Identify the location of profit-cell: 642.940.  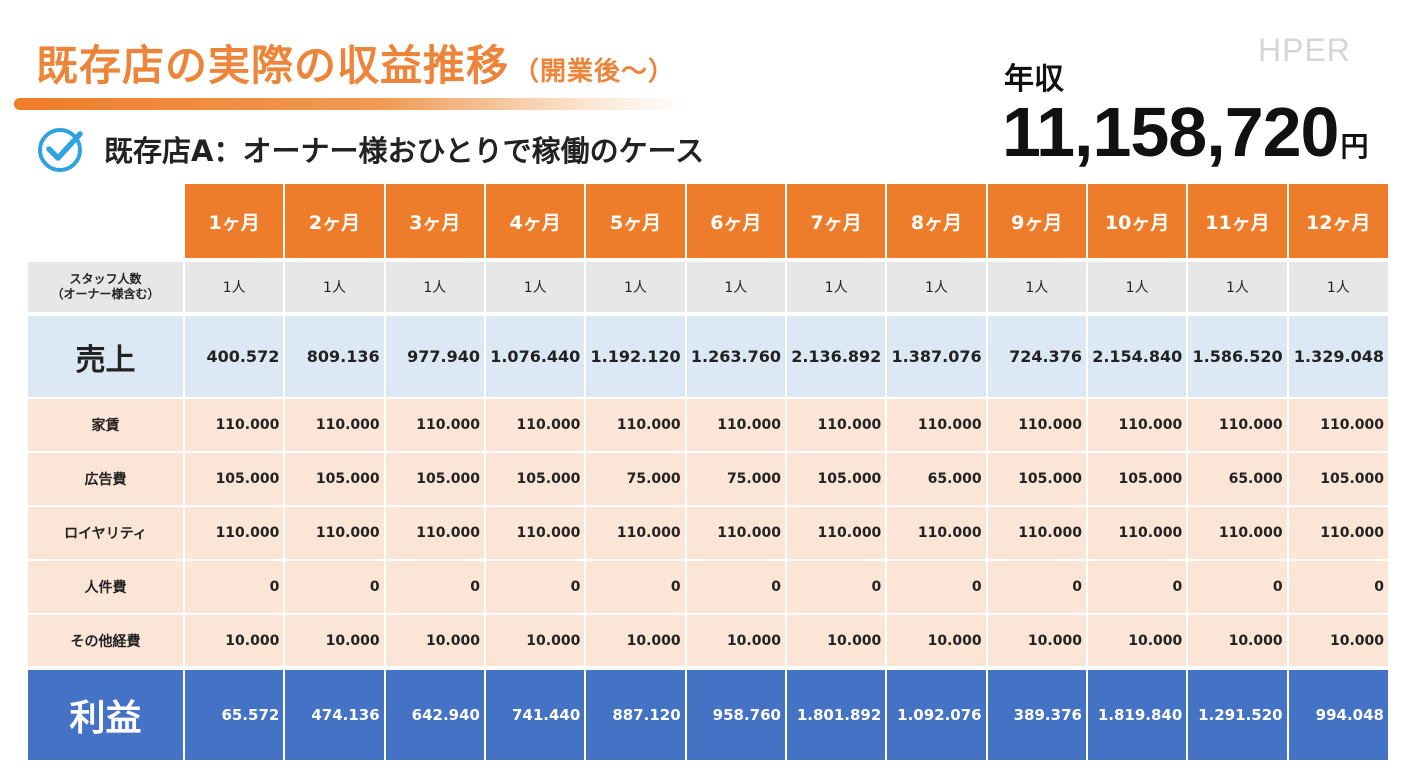
(435, 713).